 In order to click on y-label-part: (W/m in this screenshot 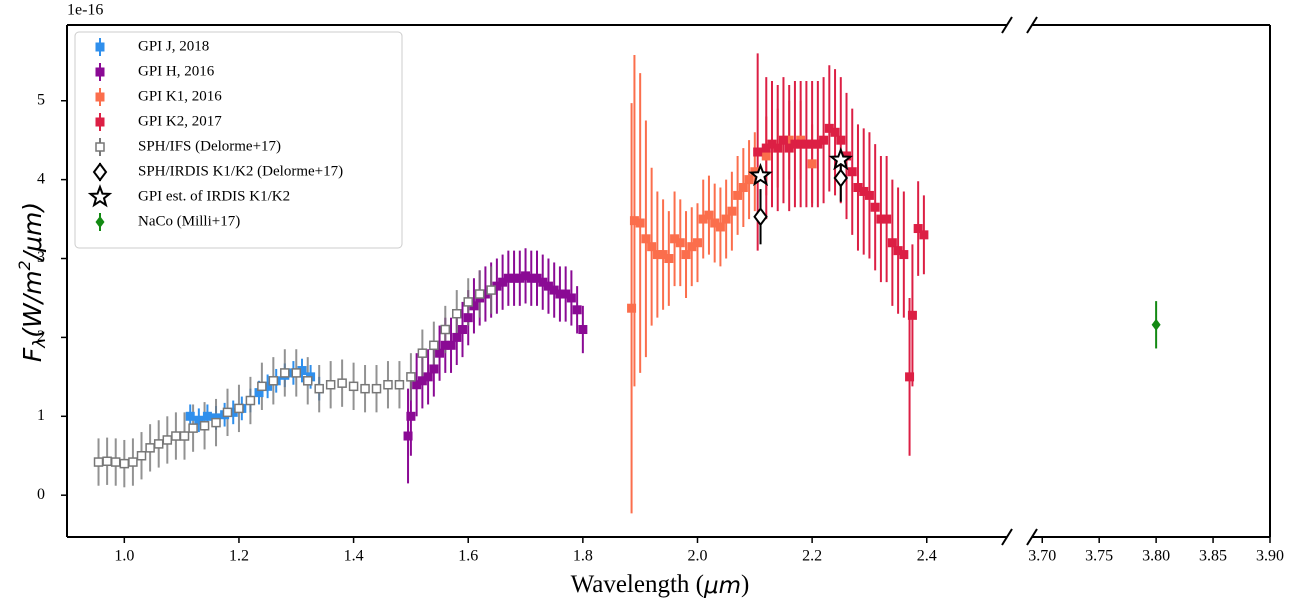, I will do `click(32, 303)`.